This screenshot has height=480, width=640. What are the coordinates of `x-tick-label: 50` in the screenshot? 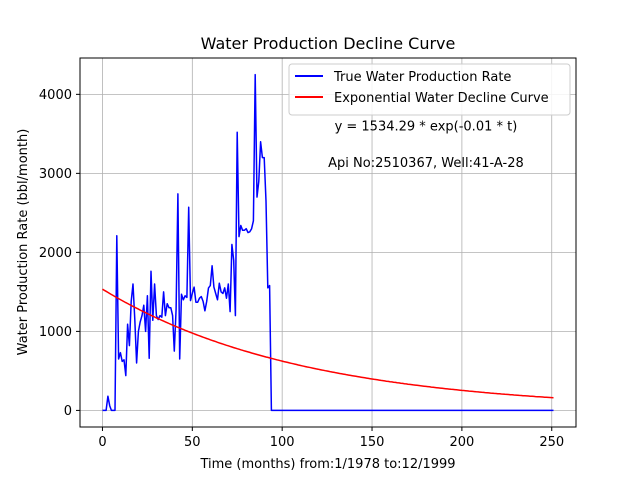 It's located at (192, 442).